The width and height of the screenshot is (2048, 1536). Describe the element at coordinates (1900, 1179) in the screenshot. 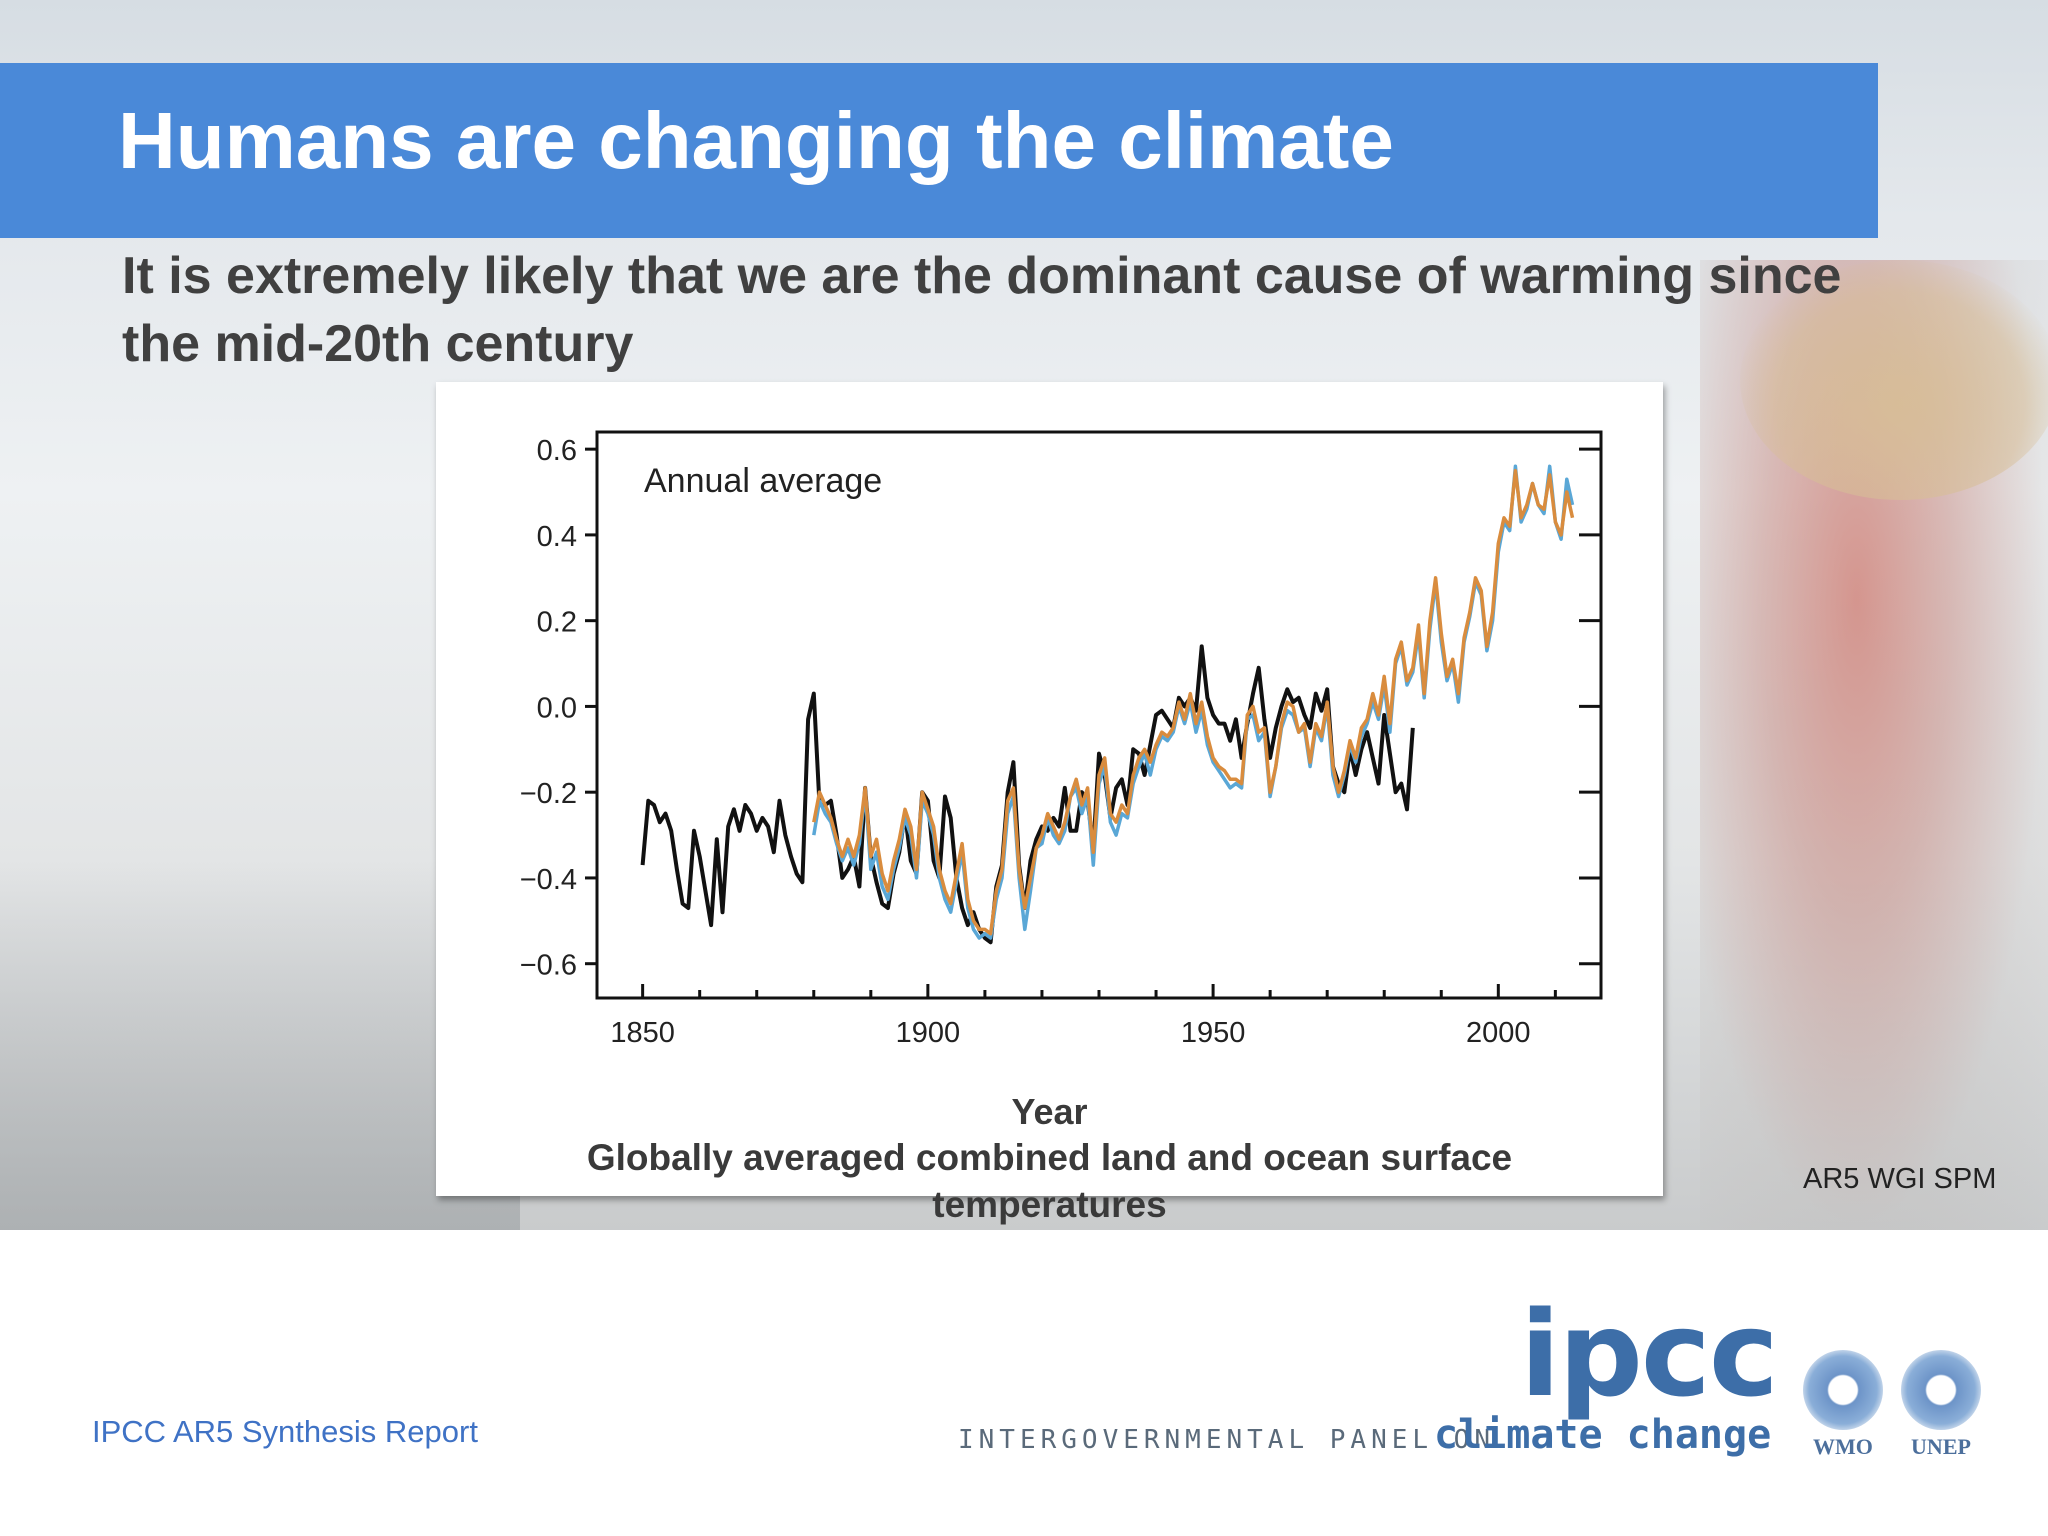

I see `source-citation: AR5 WGI SPM` at that location.